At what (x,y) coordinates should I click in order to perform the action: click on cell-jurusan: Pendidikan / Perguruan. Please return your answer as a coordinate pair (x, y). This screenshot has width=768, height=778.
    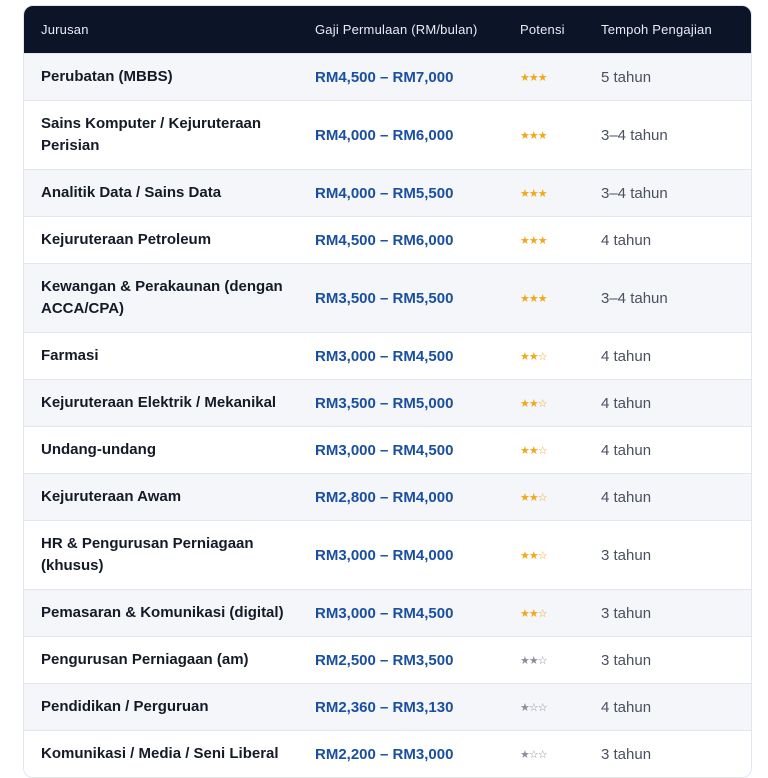
    Looking at the image, I should click on (125, 706).